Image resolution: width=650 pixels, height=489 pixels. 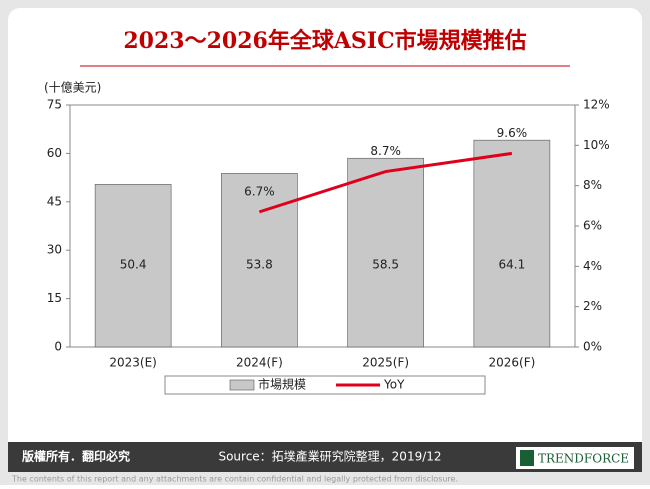 What do you see at coordinates (54, 105) in the screenshot?
I see `y-tick-label: 75` at bounding box center [54, 105].